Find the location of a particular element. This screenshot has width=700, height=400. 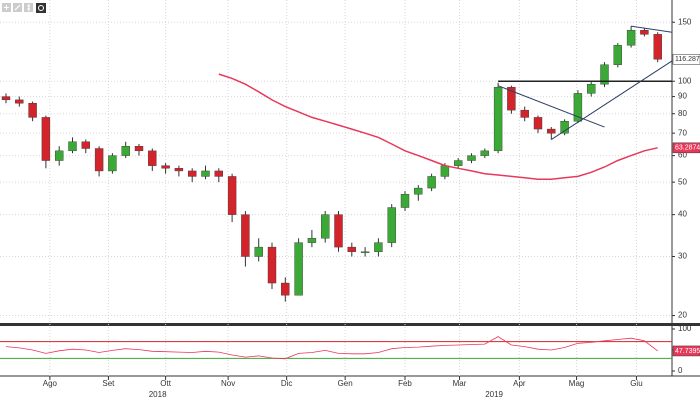

y-tick-label: 50 is located at coordinates (682, 181).